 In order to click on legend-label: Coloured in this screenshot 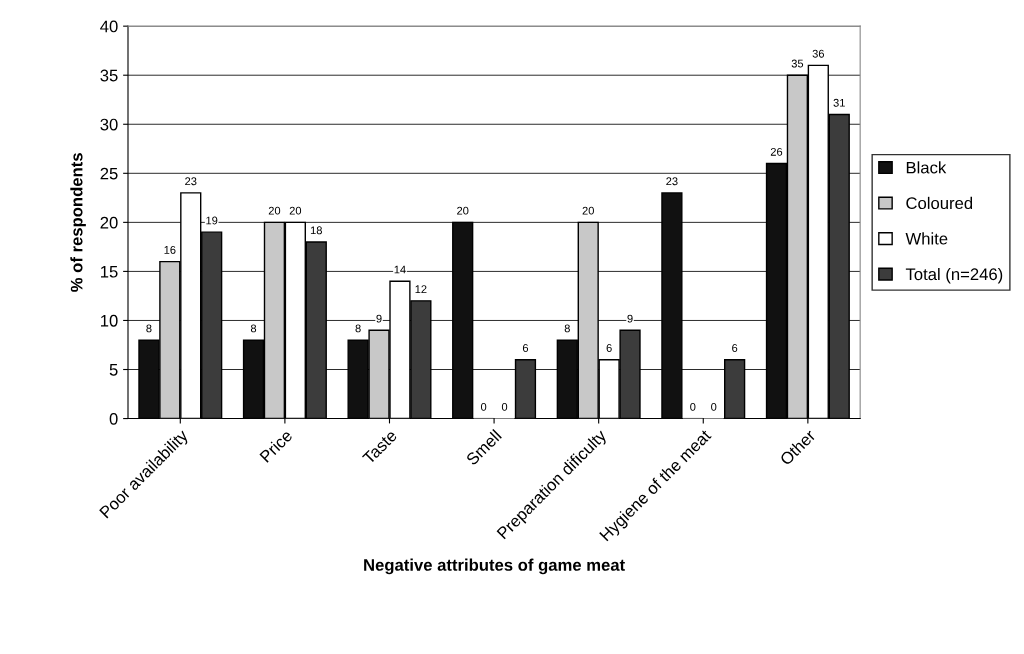, I will do `click(939, 203)`.